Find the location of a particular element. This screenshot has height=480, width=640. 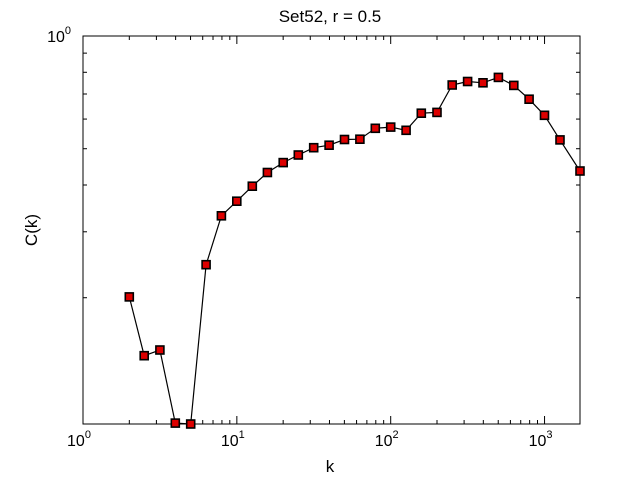

chart-title: Set52, r = 0.5 is located at coordinates (330, 16).